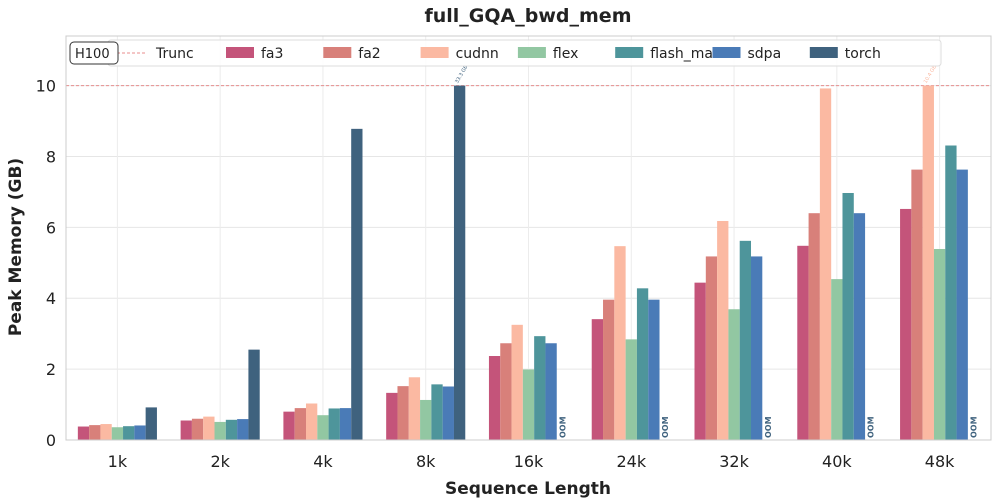 Image resolution: width=997 pixels, height=504 pixels. What do you see at coordinates (118, 461) in the screenshot?
I see `x-tick-label: 1k` at bounding box center [118, 461].